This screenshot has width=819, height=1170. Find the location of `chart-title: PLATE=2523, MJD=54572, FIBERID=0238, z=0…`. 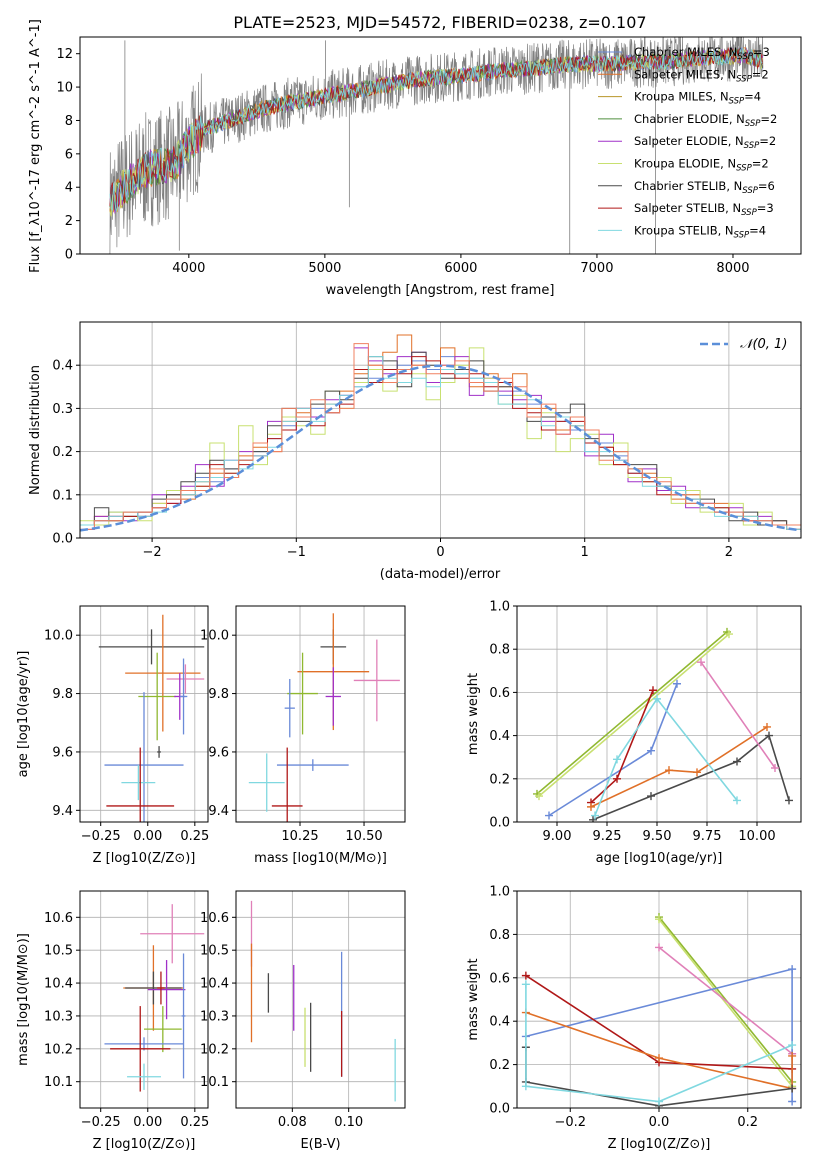

chart-title: PLATE=2523, MJD=54572, FIBERID=0238, z=0… is located at coordinates (439, 22).